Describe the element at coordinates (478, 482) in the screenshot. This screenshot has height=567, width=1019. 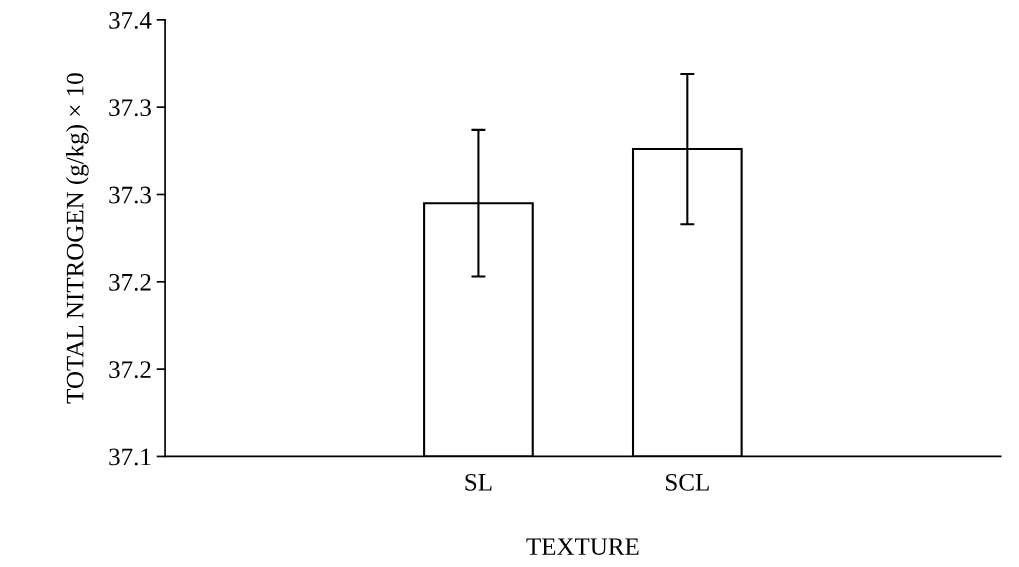
I see `x-tick-label: SL` at that location.